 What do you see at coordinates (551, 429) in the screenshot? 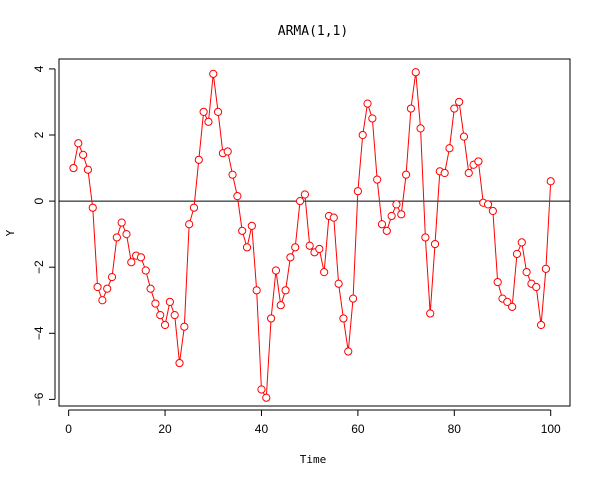
I see `x-tick-label: 100` at bounding box center [551, 429].